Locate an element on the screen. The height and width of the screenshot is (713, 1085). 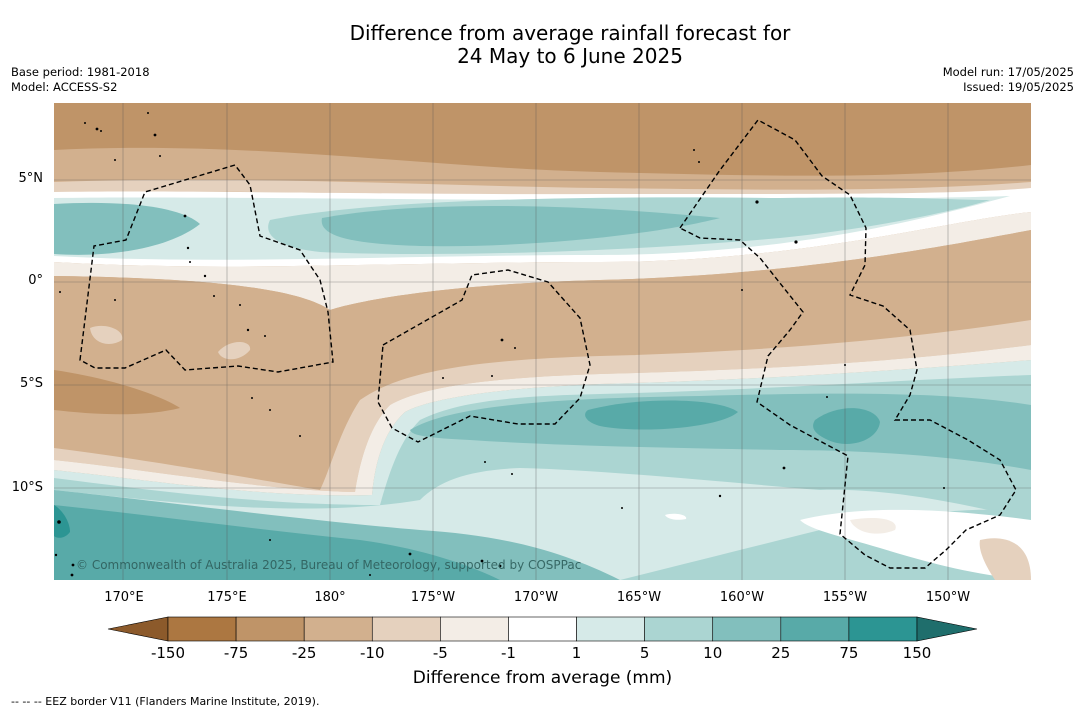
colorbar-tick-label: -1 is located at coordinates (508, 653).